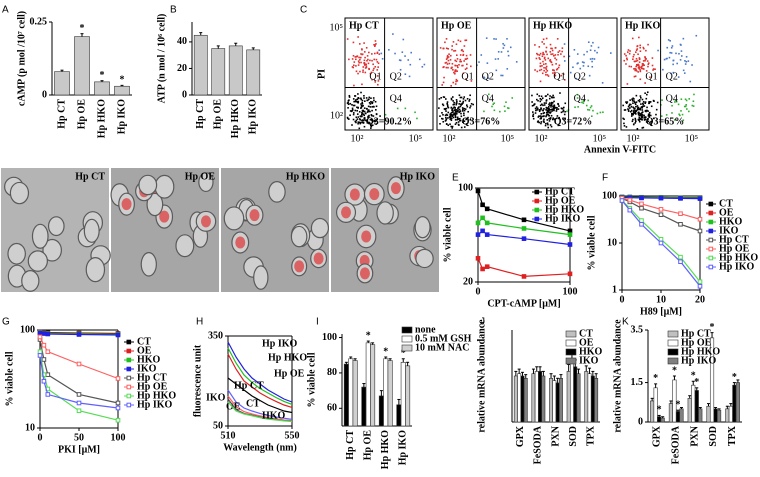 The width and height of the screenshot is (760, 477). Describe the element at coordinates (79, 449) in the screenshot. I see `x-axis-label: PKI [μM]` at that location.